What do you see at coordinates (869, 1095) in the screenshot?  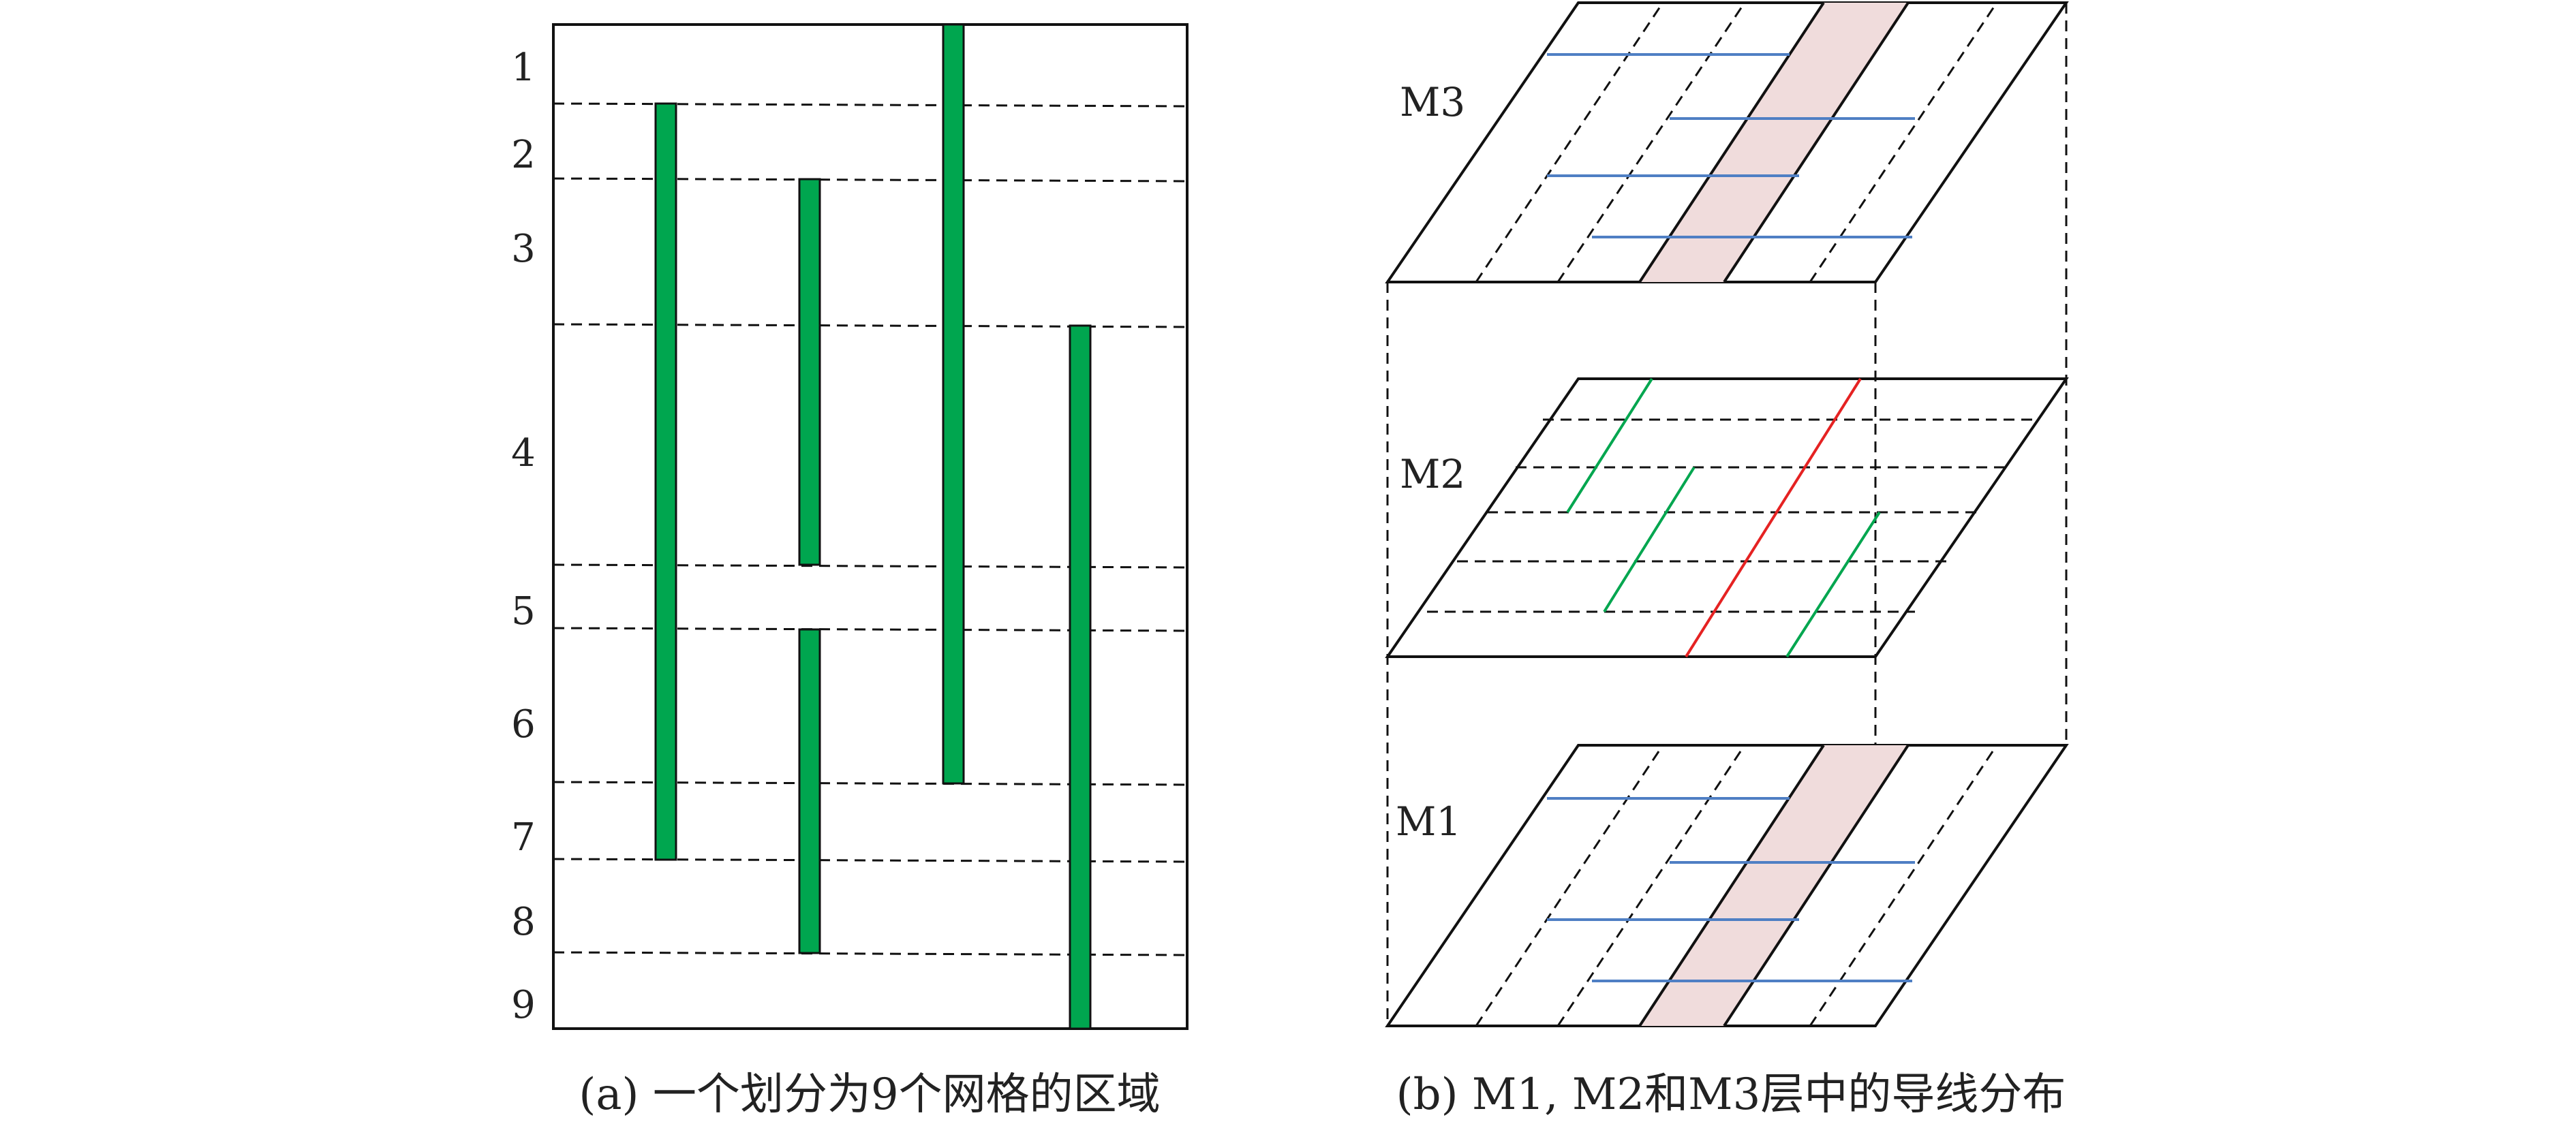 I see `caption-a: (a) 一个划分为9个网格的区域` at bounding box center [869, 1095].